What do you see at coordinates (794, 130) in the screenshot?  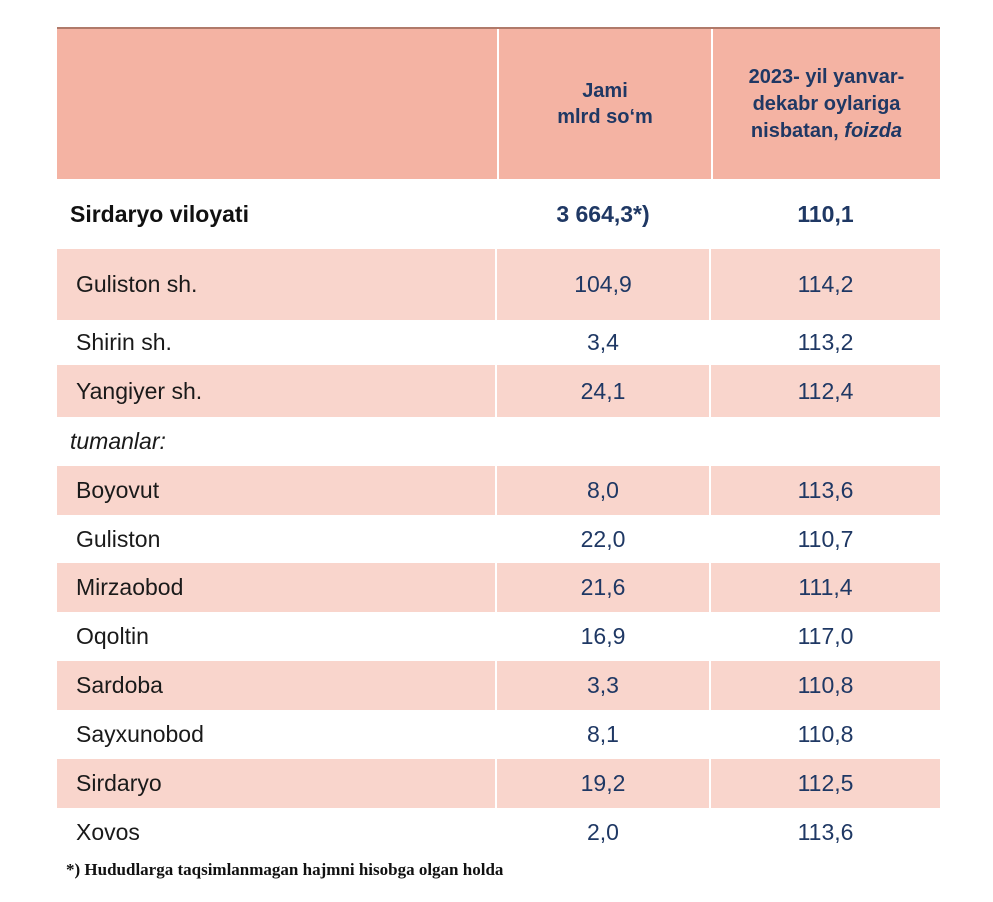 I see `header-percent-line3-text: nisbatan,` at bounding box center [794, 130].